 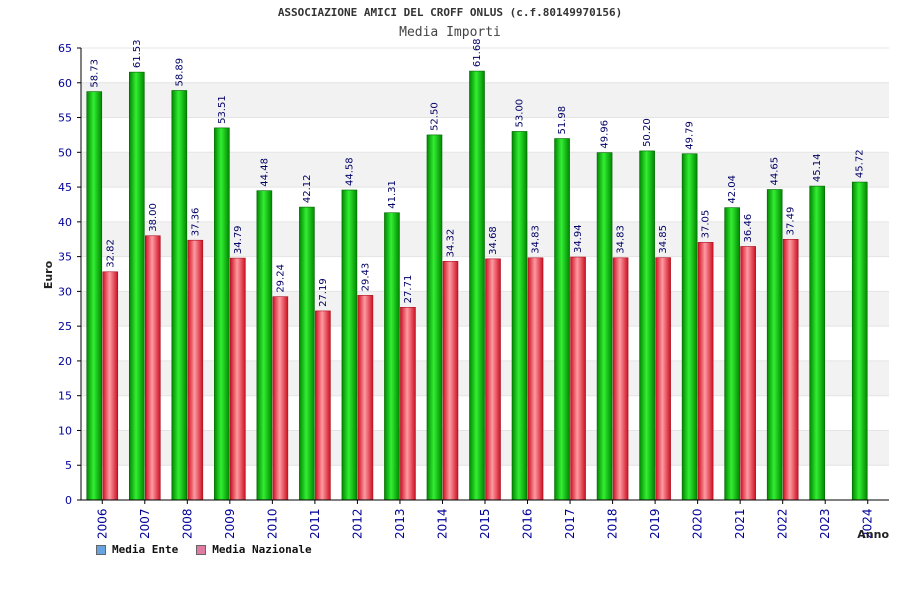 I want to click on value-label-ente-2011: 42.12, so click(x=307, y=188).